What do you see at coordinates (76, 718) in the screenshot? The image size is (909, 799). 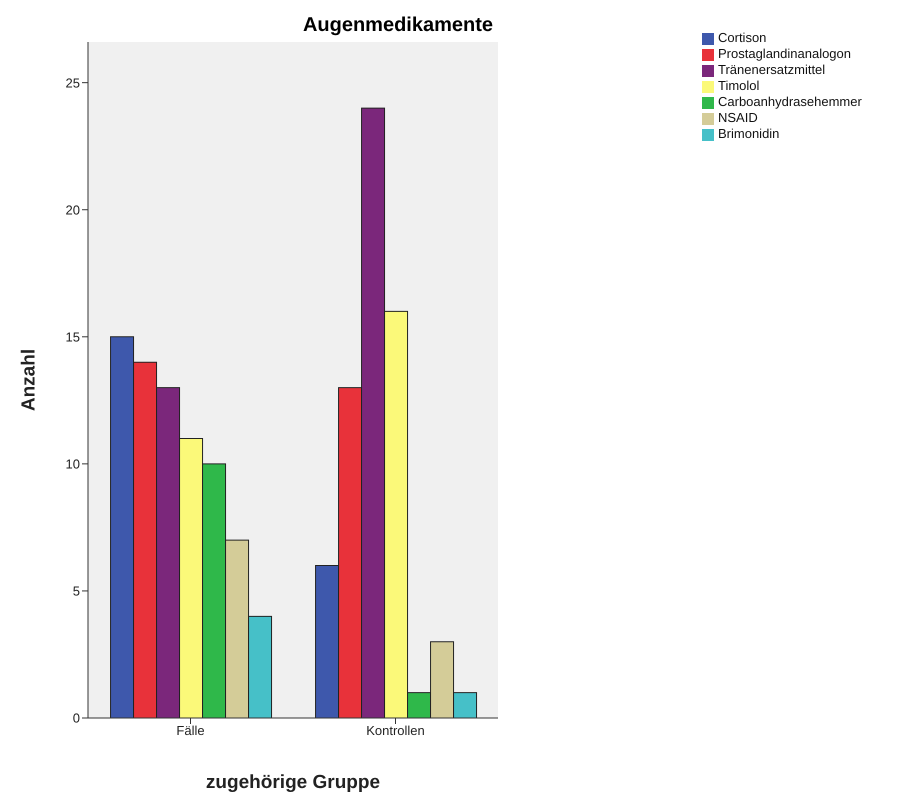 I see `y-tick-label: 0` at bounding box center [76, 718].